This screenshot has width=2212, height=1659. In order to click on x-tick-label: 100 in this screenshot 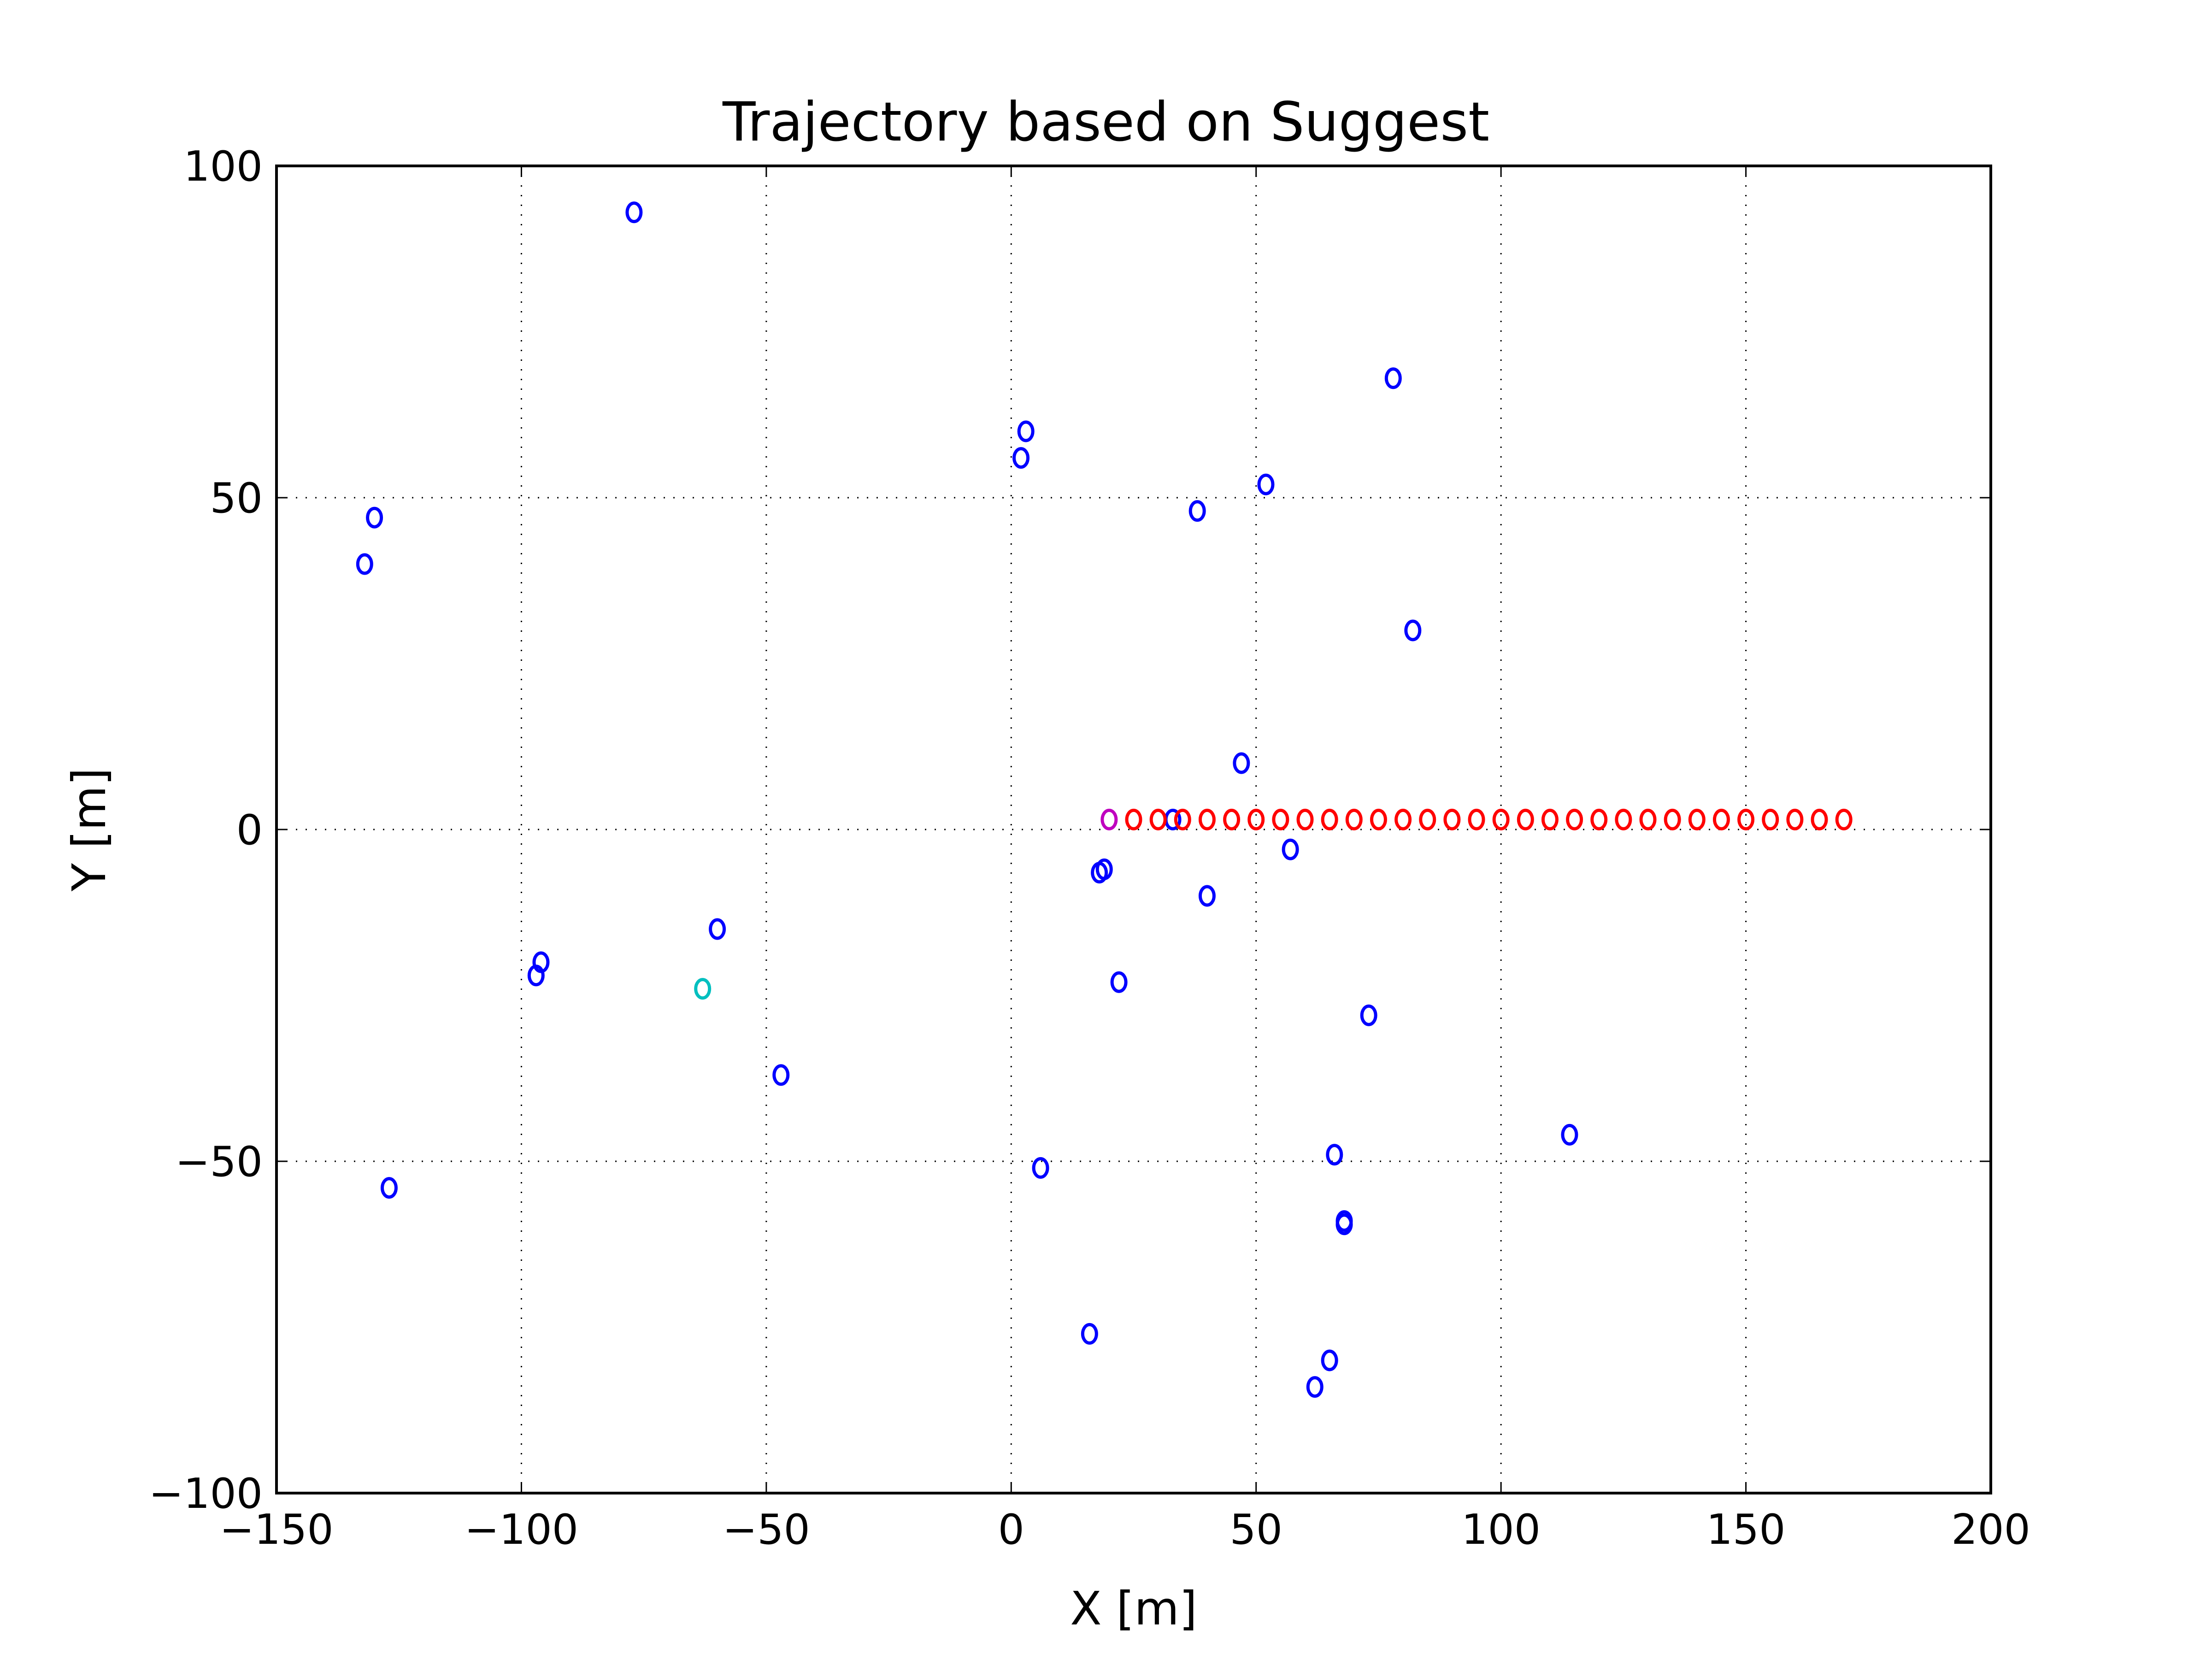, I will do `click(1501, 1530)`.